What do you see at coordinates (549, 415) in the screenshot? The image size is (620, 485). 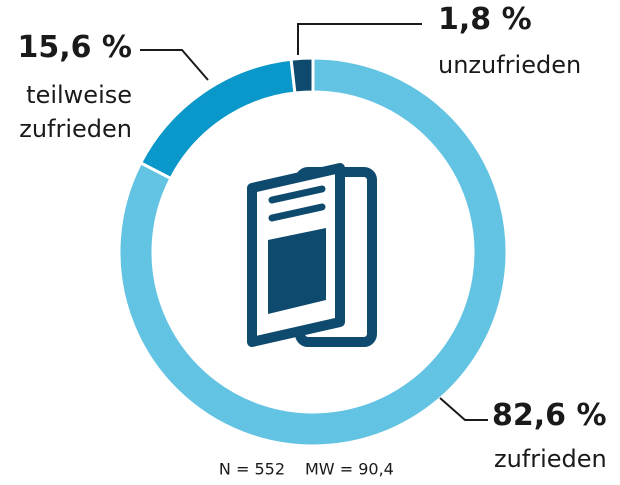 I see `value-label: 82,6 %` at bounding box center [549, 415].